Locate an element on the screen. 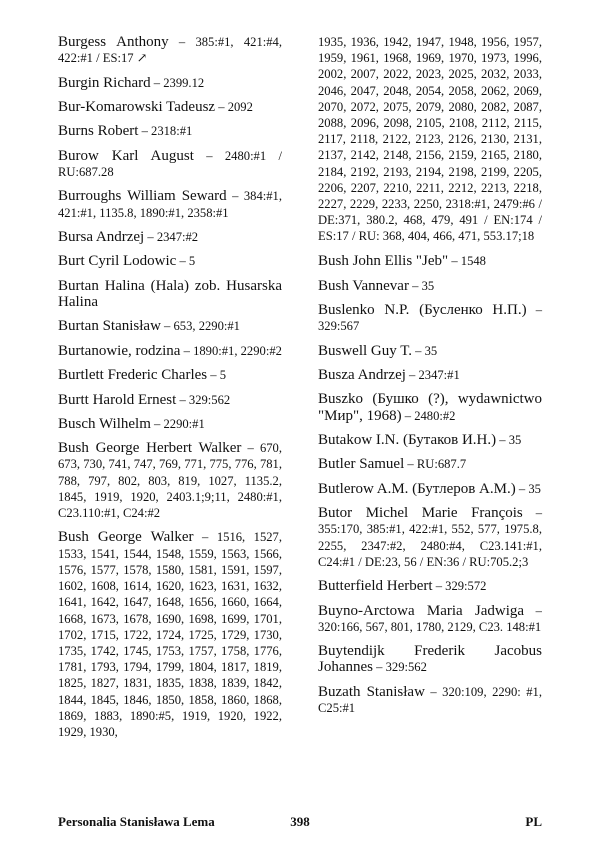 The width and height of the screenshot is (600, 849). entry-name: Butler Samuel is located at coordinates (361, 464).